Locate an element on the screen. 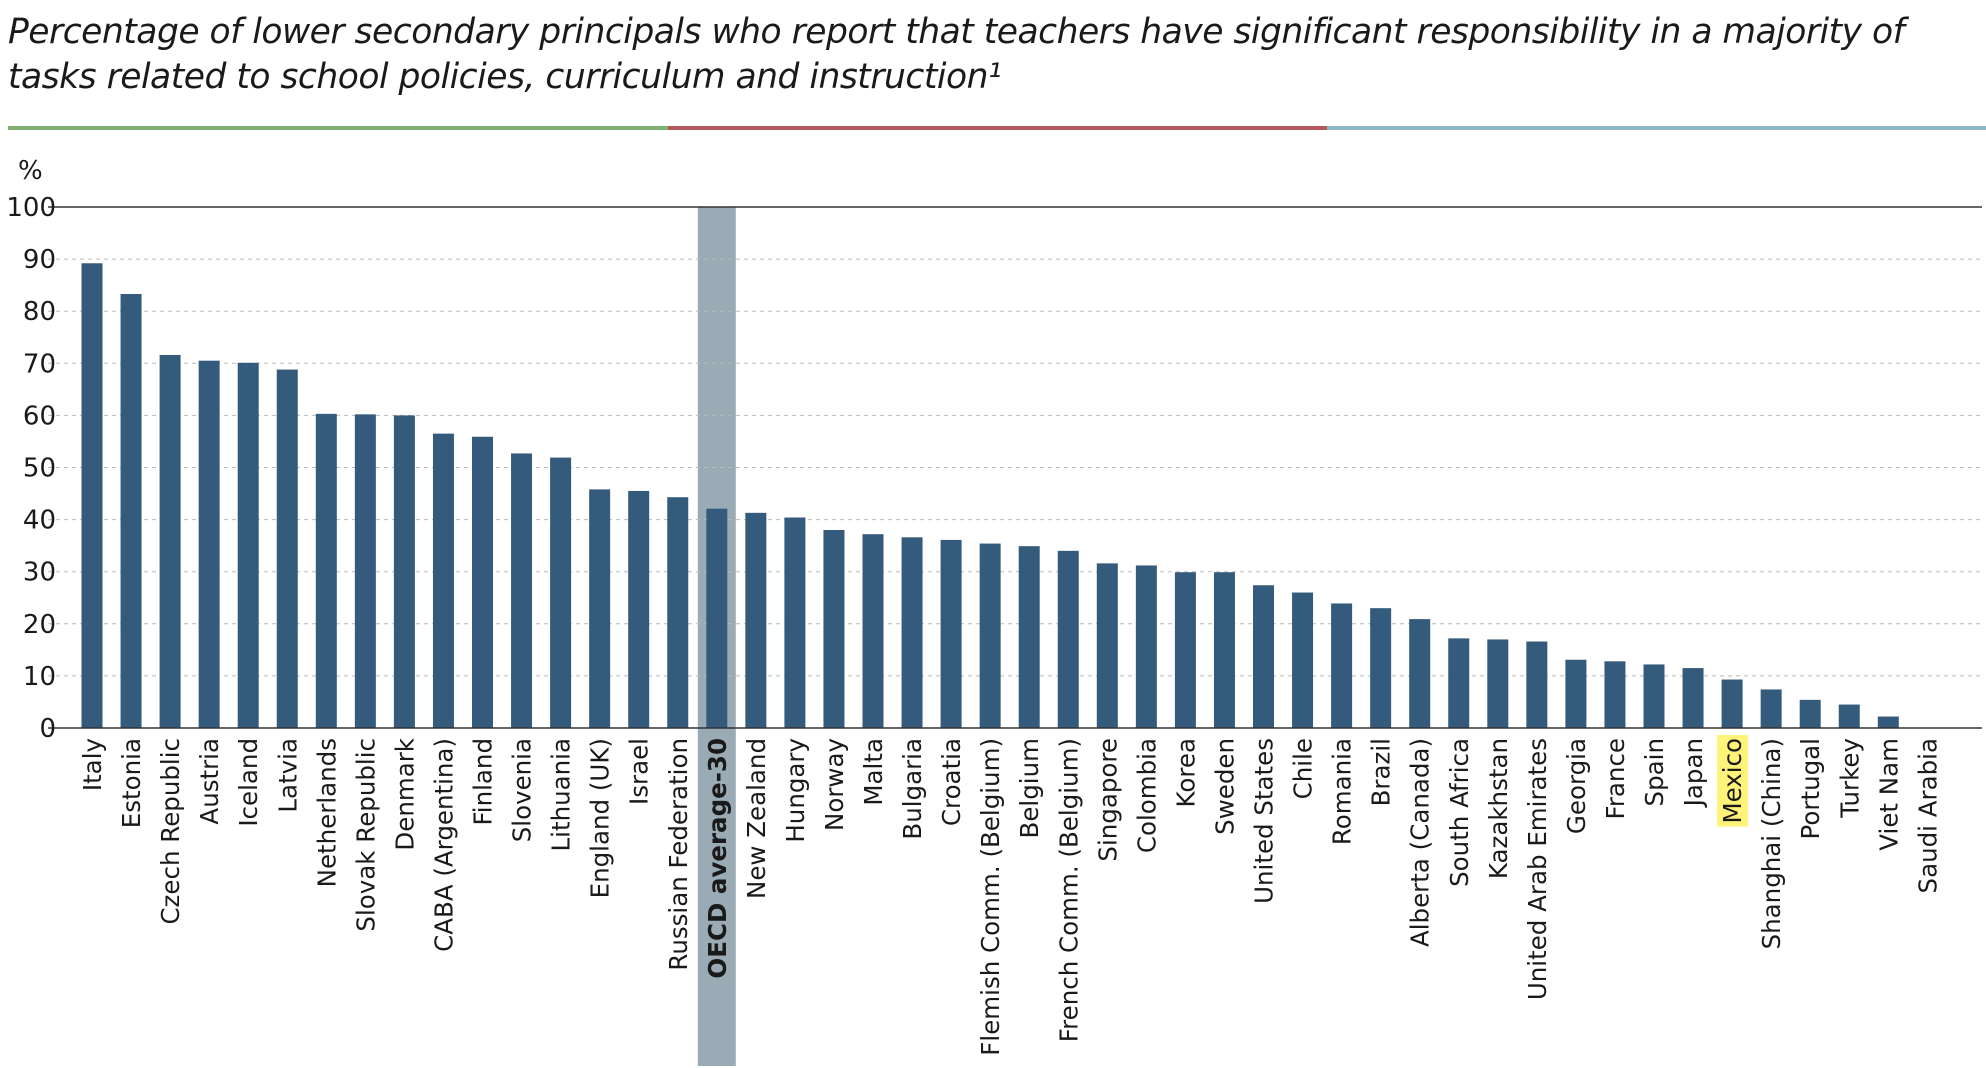 The height and width of the screenshot is (1068, 1986). x-tick-label: Norway is located at coordinates (834, 784).